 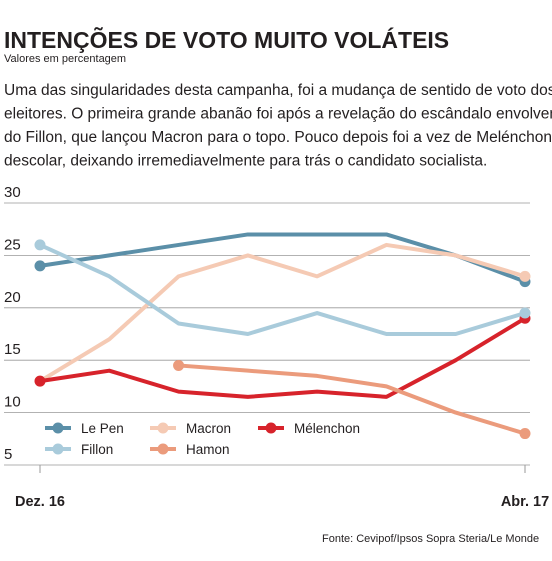 What do you see at coordinates (208, 449) in the screenshot?
I see `legend-label: Hamon` at bounding box center [208, 449].